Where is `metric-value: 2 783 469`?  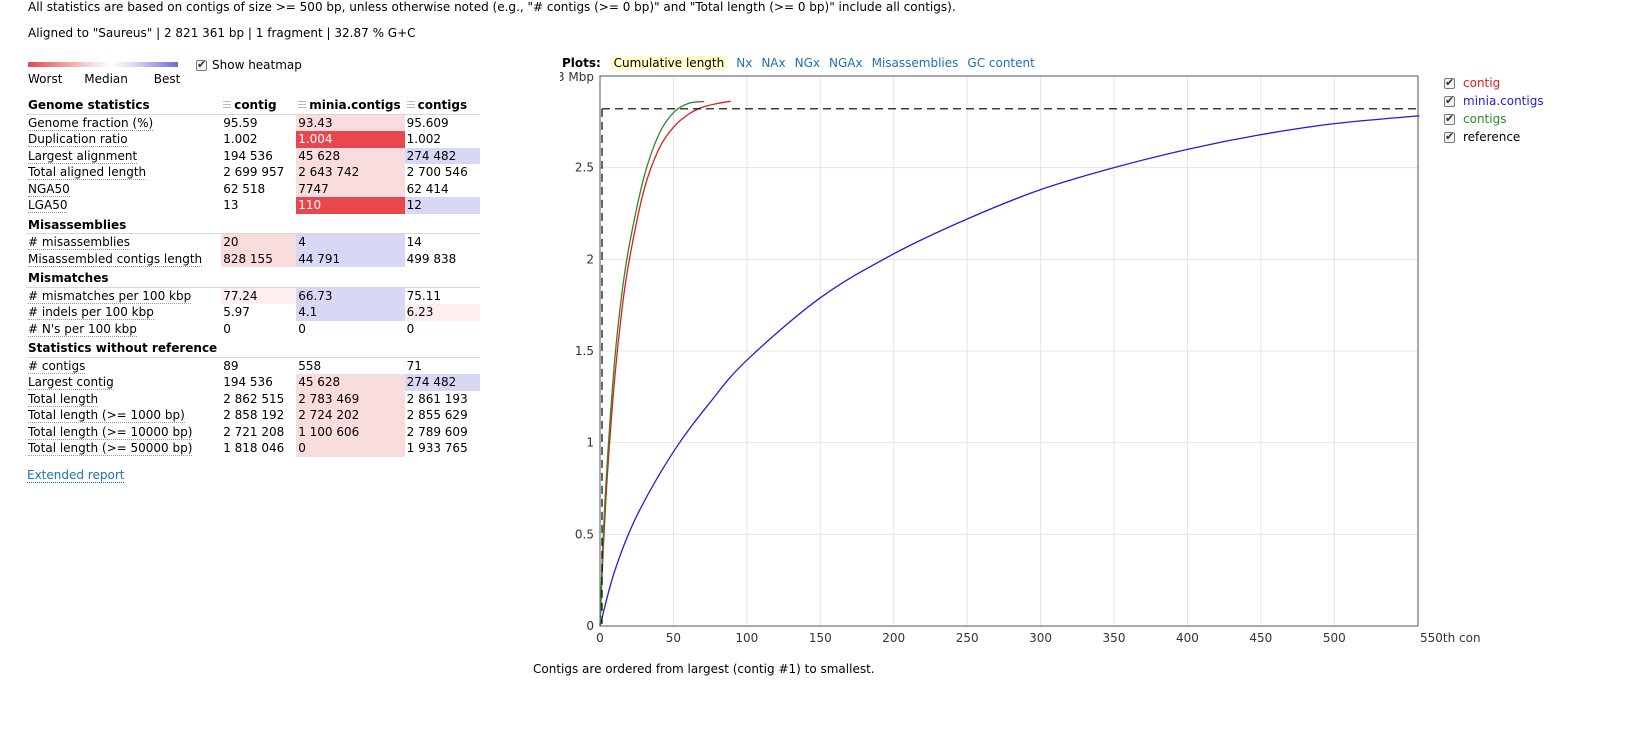
metric-value: 2 783 469 is located at coordinates (350, 398).